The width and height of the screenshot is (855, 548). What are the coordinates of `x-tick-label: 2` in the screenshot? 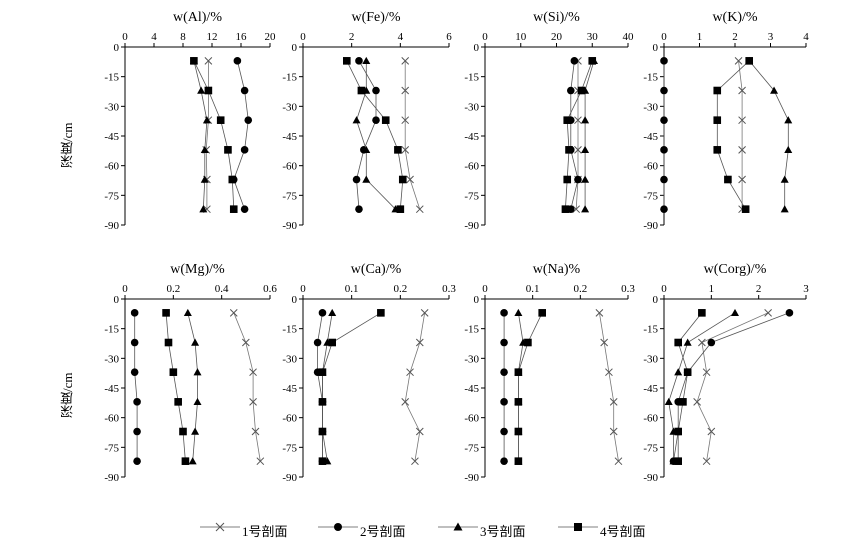 It's located at (735, 37).